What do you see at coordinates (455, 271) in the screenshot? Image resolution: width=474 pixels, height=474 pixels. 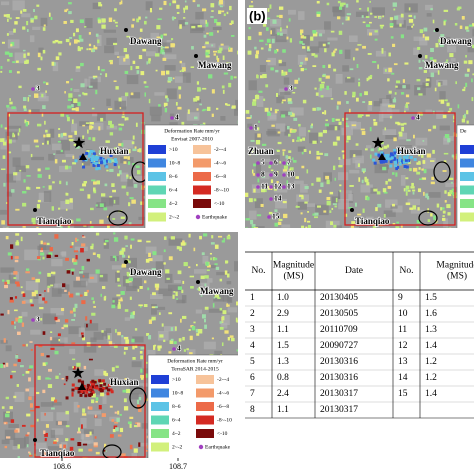 I see `table-header: Magnitude (MS)` at bounding box center [455, 271].